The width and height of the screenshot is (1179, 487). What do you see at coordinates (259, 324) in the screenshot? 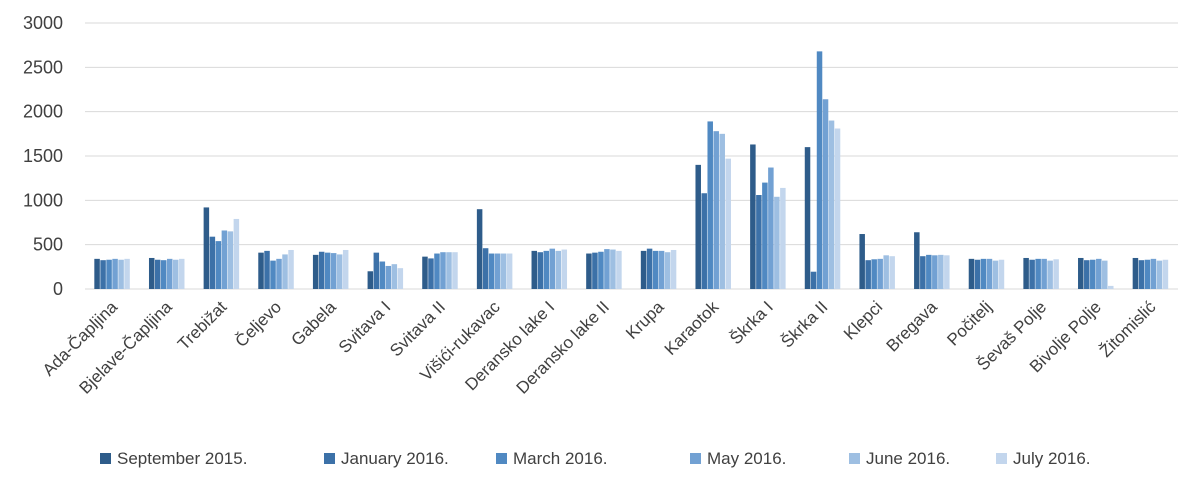
I see `x-tick-label: Čeljevo` at bounding box center [259, 324].